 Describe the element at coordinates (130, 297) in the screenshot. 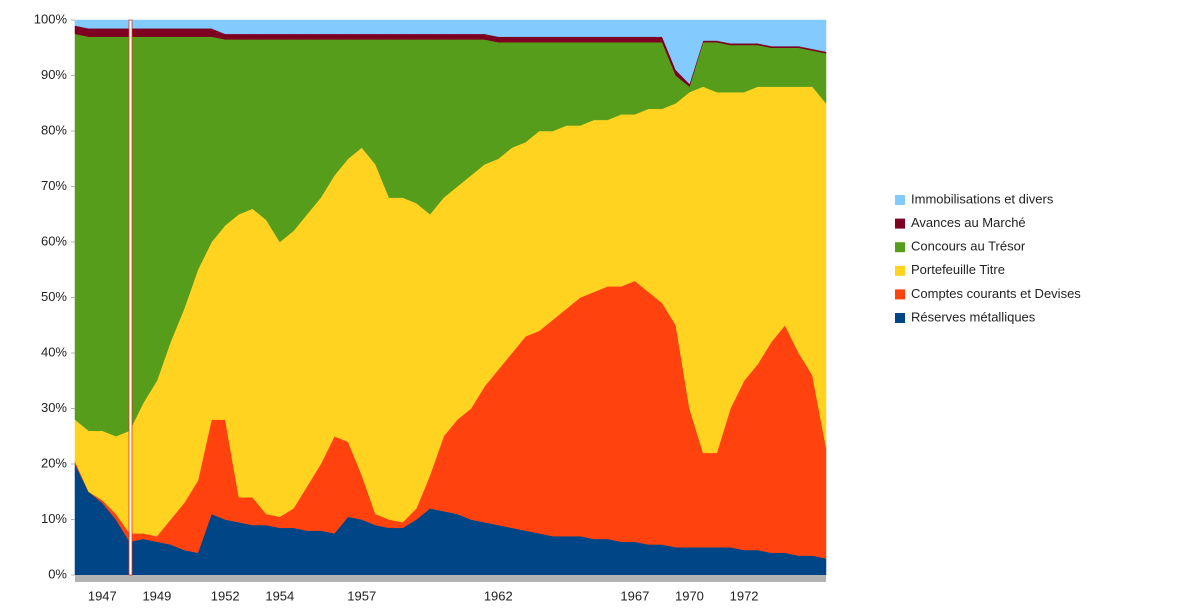

I see `marker-line` at that location.